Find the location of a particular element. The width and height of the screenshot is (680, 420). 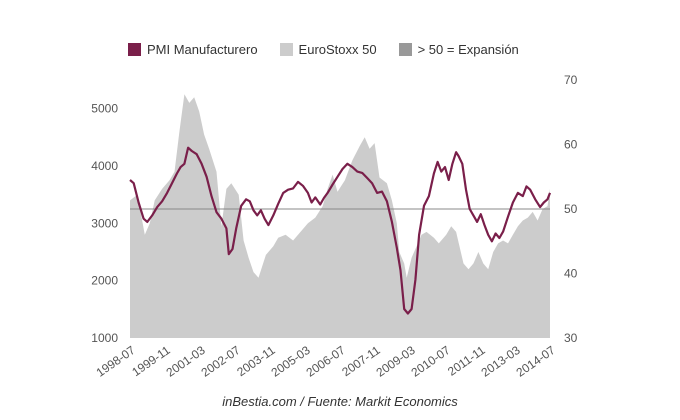

y-right-tick-label: 30 is located at coordinates (571, 338).